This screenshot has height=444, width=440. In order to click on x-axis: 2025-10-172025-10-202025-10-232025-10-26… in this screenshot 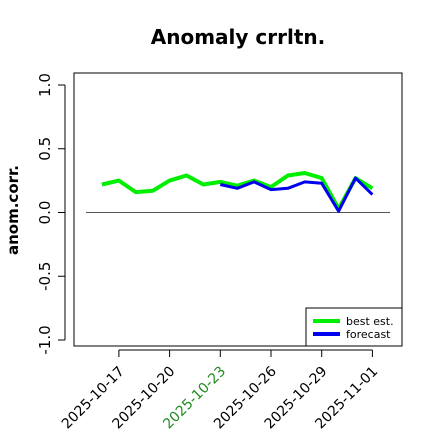, I will do `click(220, 390)`.